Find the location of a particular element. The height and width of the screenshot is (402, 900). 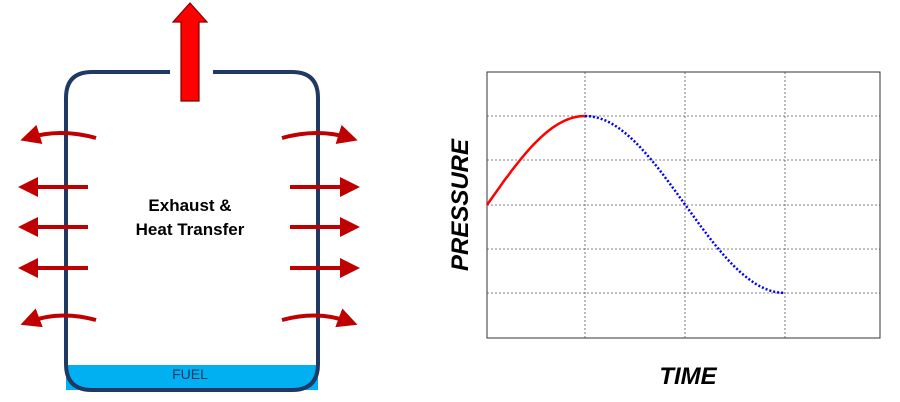

exhaust-arrow is located at coordinates (190, 52).